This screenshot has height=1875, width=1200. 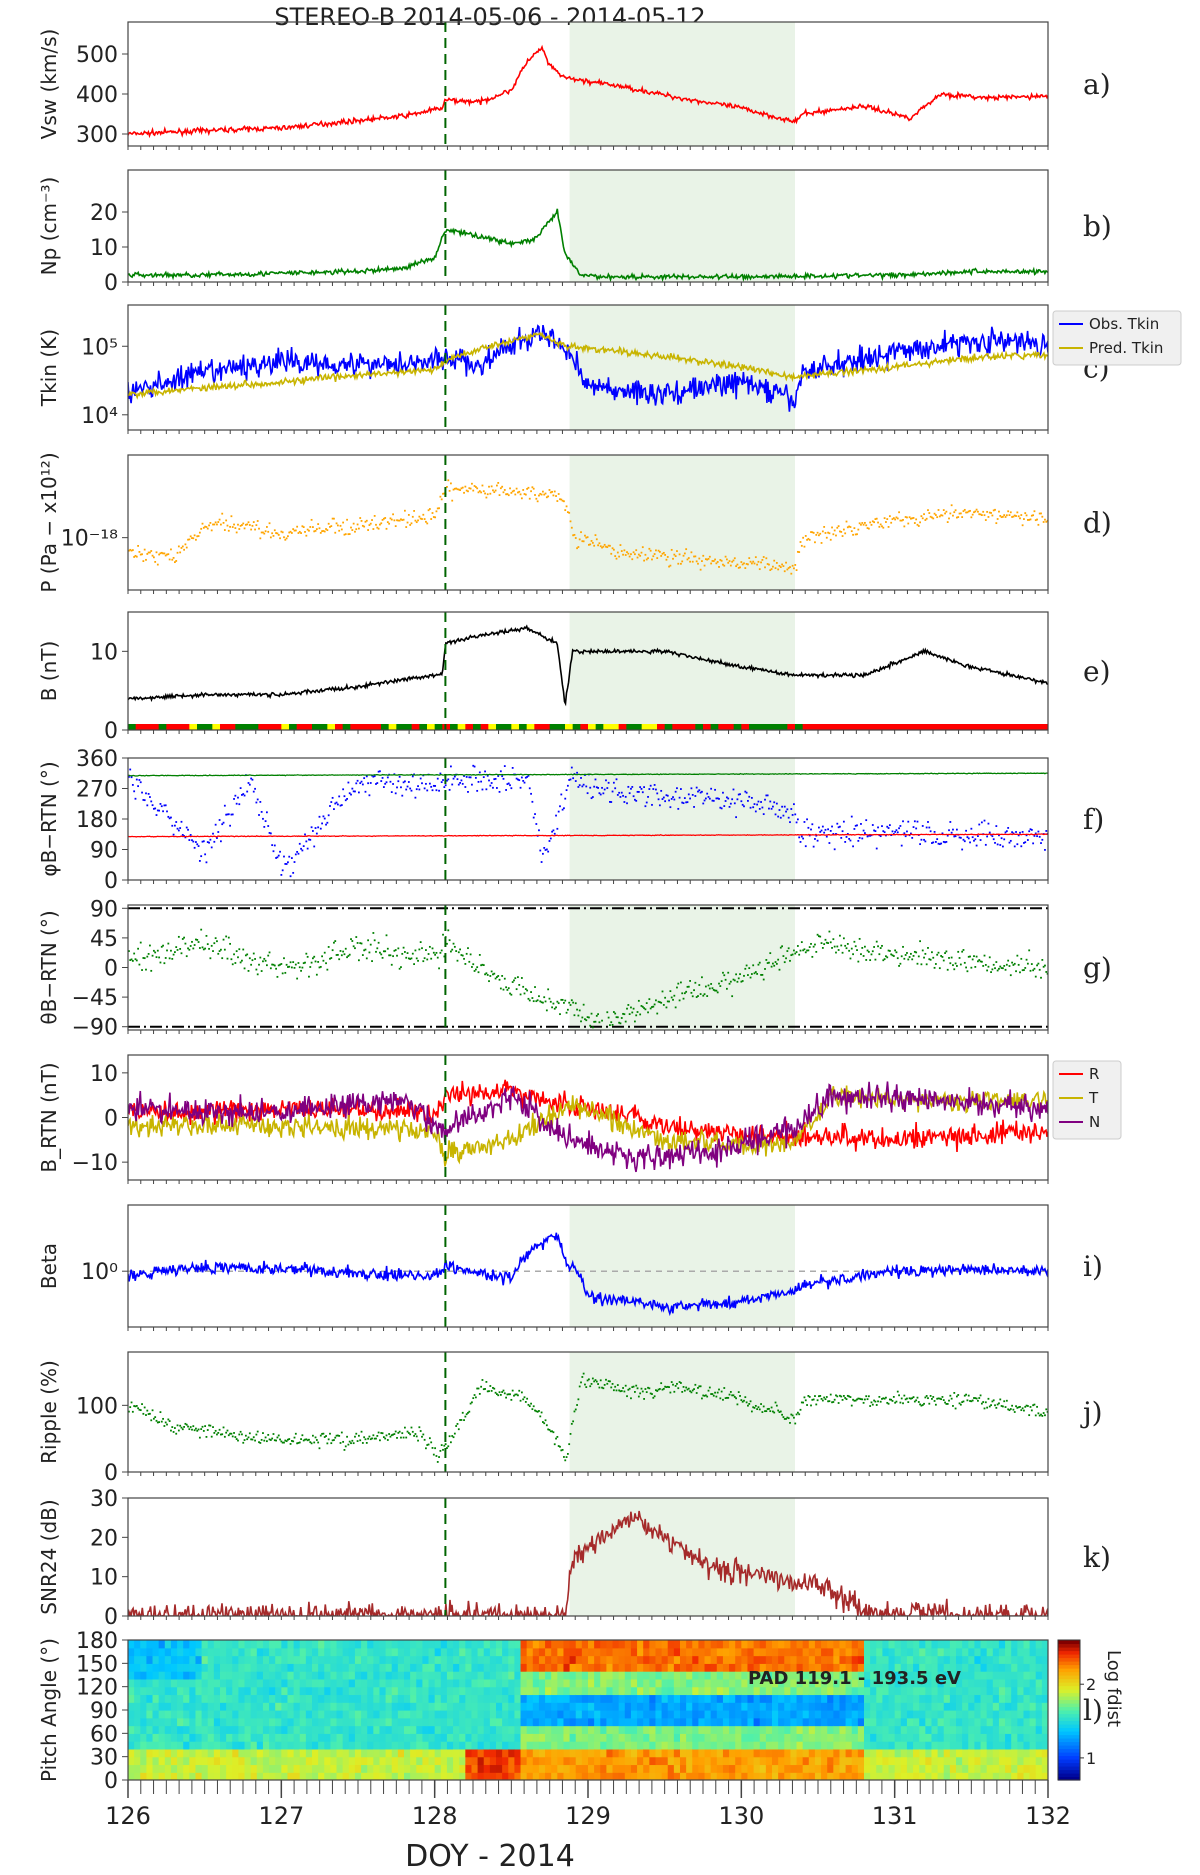 I want to click on data-layer-e, so click(x=588, y=677).